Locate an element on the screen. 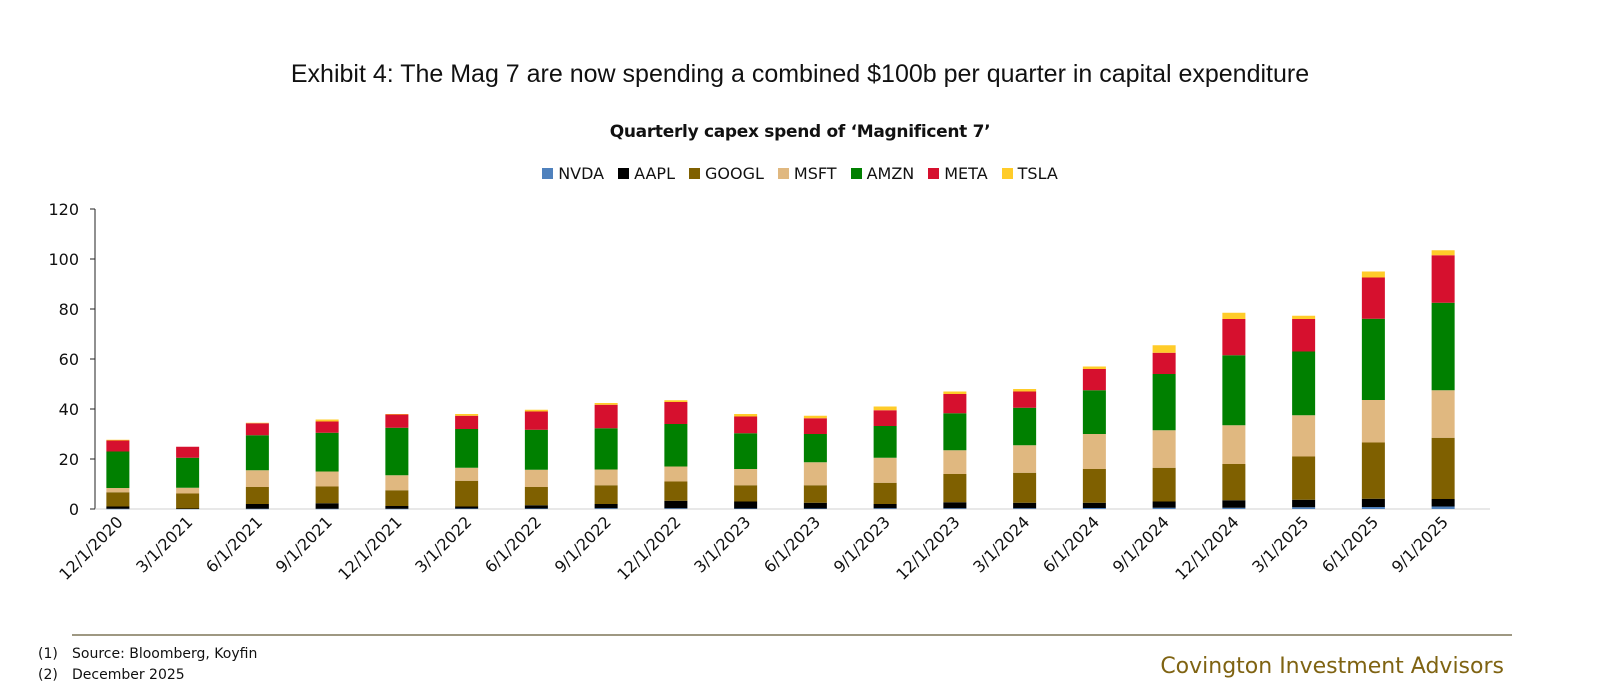 The image size is (1600, 690). footnote: (2) December 2025 is located at coordinates (147, 675).